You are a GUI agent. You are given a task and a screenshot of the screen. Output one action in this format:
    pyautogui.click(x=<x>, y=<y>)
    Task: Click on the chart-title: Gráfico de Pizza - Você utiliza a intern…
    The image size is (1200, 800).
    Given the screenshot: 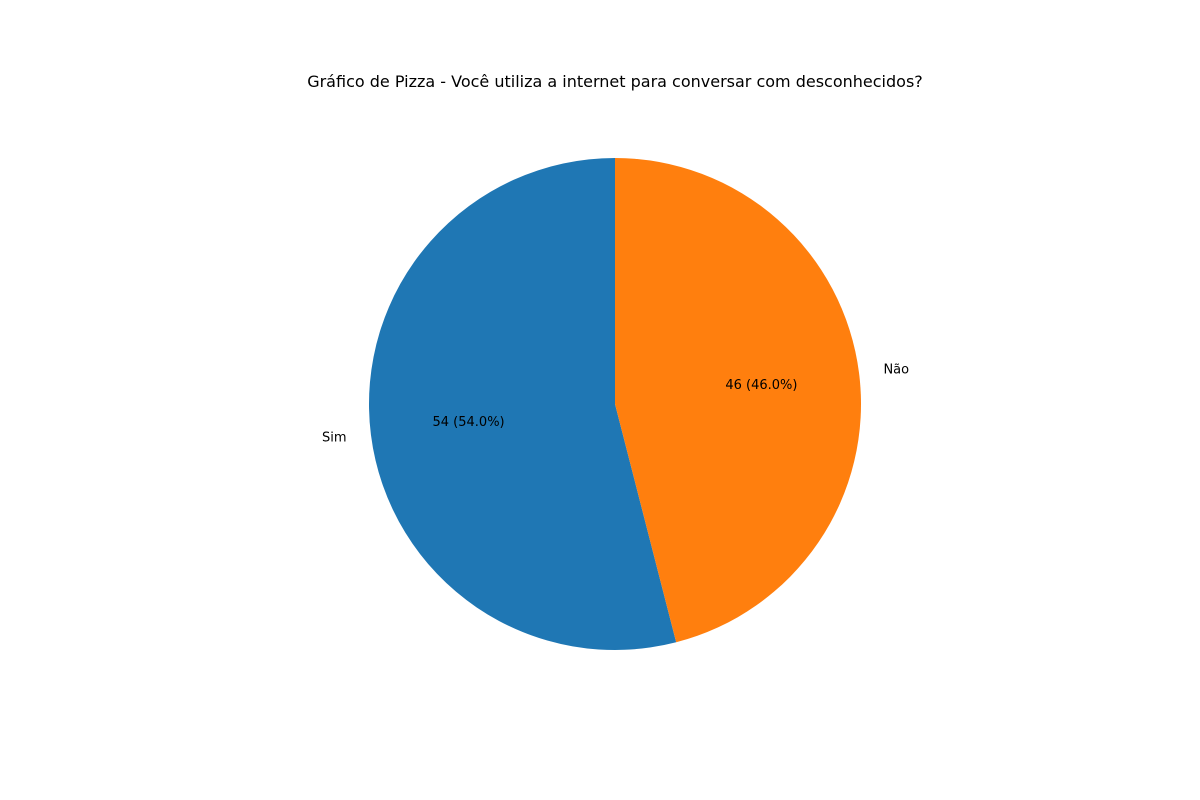 What is the action you would take?
    pyautogui.click(x=615, y=81)
    